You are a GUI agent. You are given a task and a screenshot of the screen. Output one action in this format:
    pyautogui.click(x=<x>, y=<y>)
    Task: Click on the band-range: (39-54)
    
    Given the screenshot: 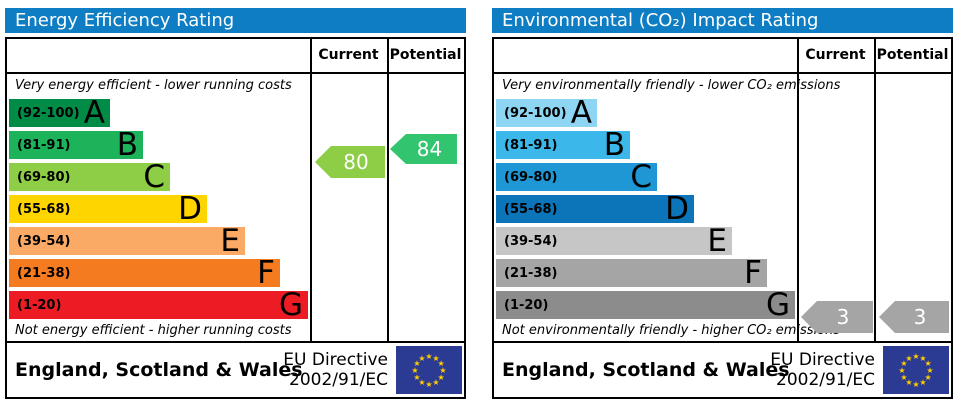 What is the action you would take?
    pyautogui.click(x=44, y=241)
    